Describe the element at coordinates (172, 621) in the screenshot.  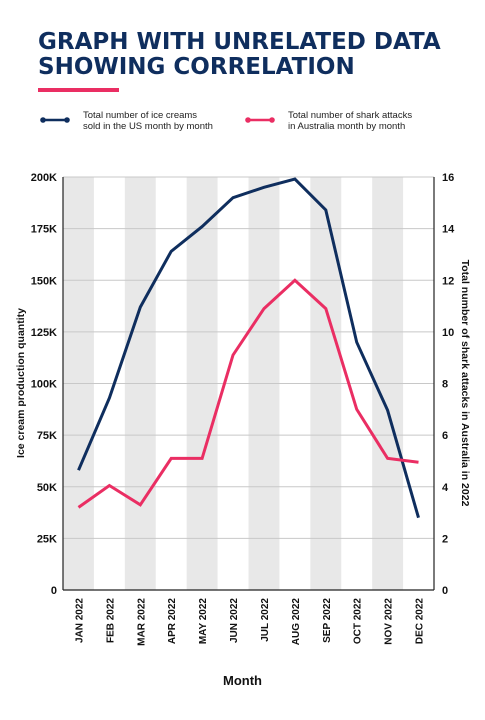
I see `x-tick-label-3: APR 2022` at that location.